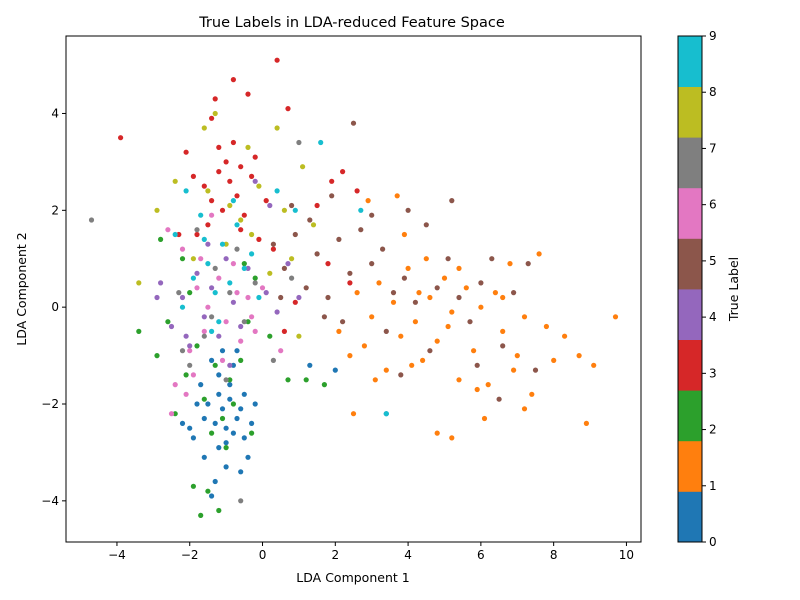 The width and height of the screenshot is (800, 600). What do you see at coordinates (713, 148) in the screenshot?
I see `colorbar-tick-label: 7` at bounding box center [713, 148].